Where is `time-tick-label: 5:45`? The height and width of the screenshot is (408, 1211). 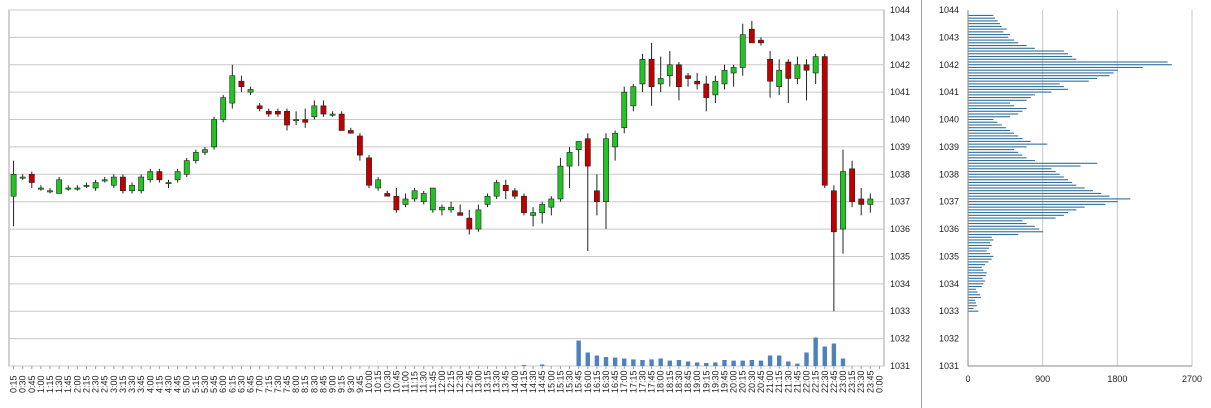
time-tick-label: 5:45 is located at coordinates (214, 384).